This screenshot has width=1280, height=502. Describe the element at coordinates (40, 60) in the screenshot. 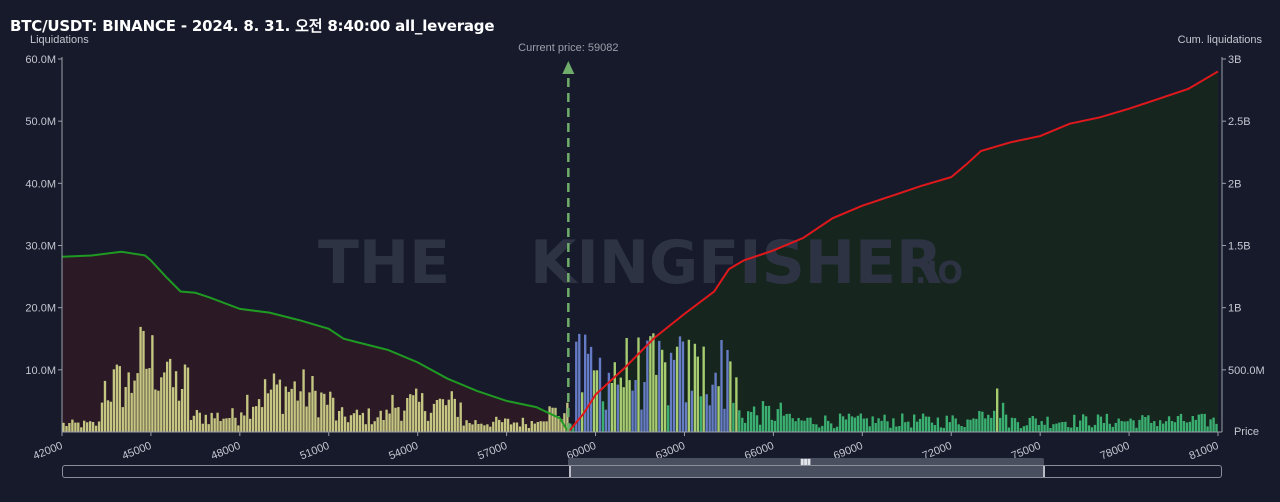

I see `y-tick-label: 60.0M` at that location.